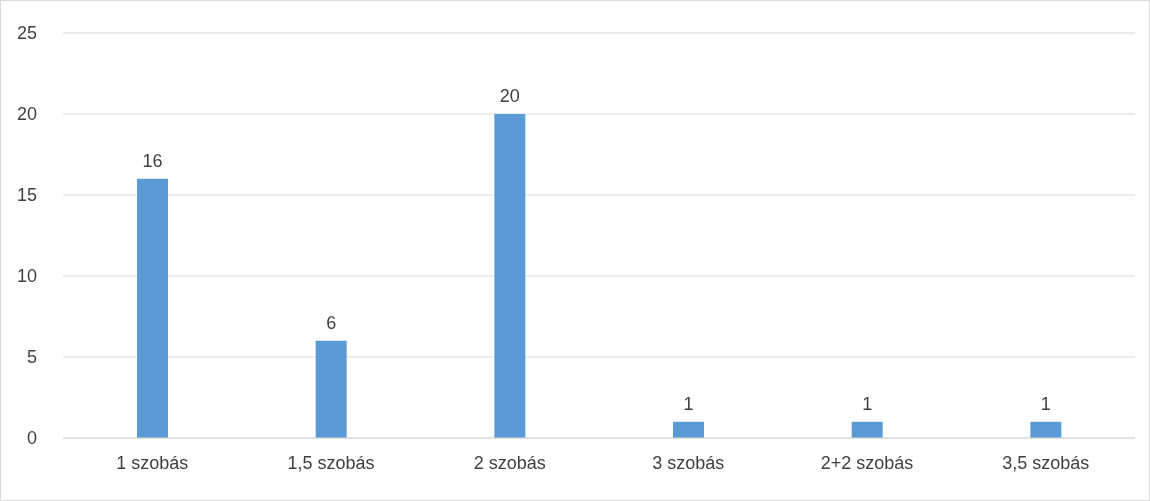  I want to click on x-tick-label: 3,5 szobás, so click(1046, 462).